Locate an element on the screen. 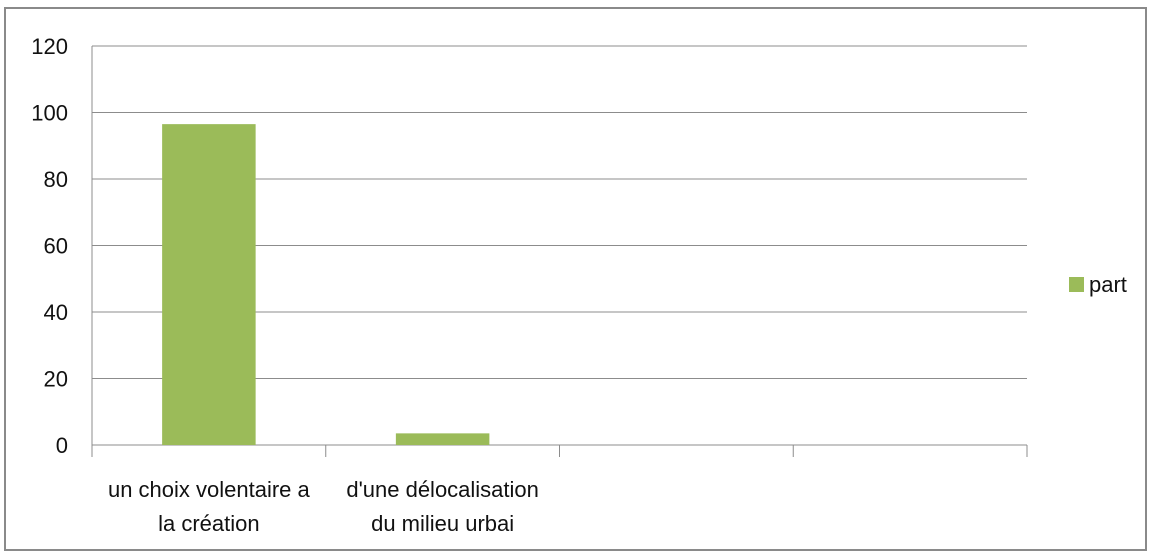  y-tick-label: 40 is located at coordinates (56, 312).